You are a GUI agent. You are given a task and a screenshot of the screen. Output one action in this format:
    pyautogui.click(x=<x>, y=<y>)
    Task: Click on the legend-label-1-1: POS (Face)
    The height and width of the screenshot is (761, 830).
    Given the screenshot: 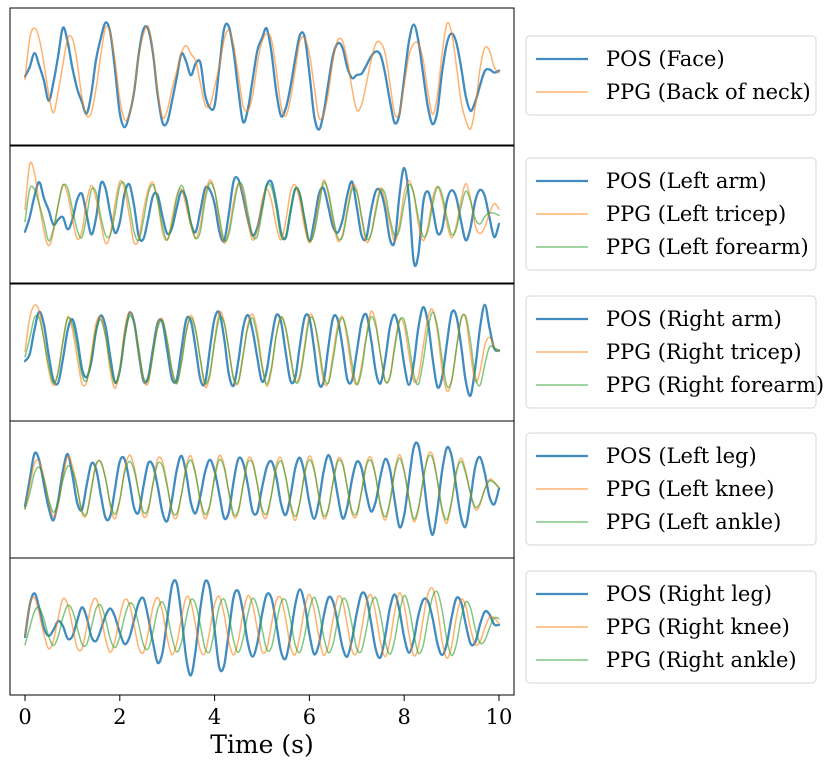 What is the action you would take?
    pyautogui.click(x=665, y=59)
    